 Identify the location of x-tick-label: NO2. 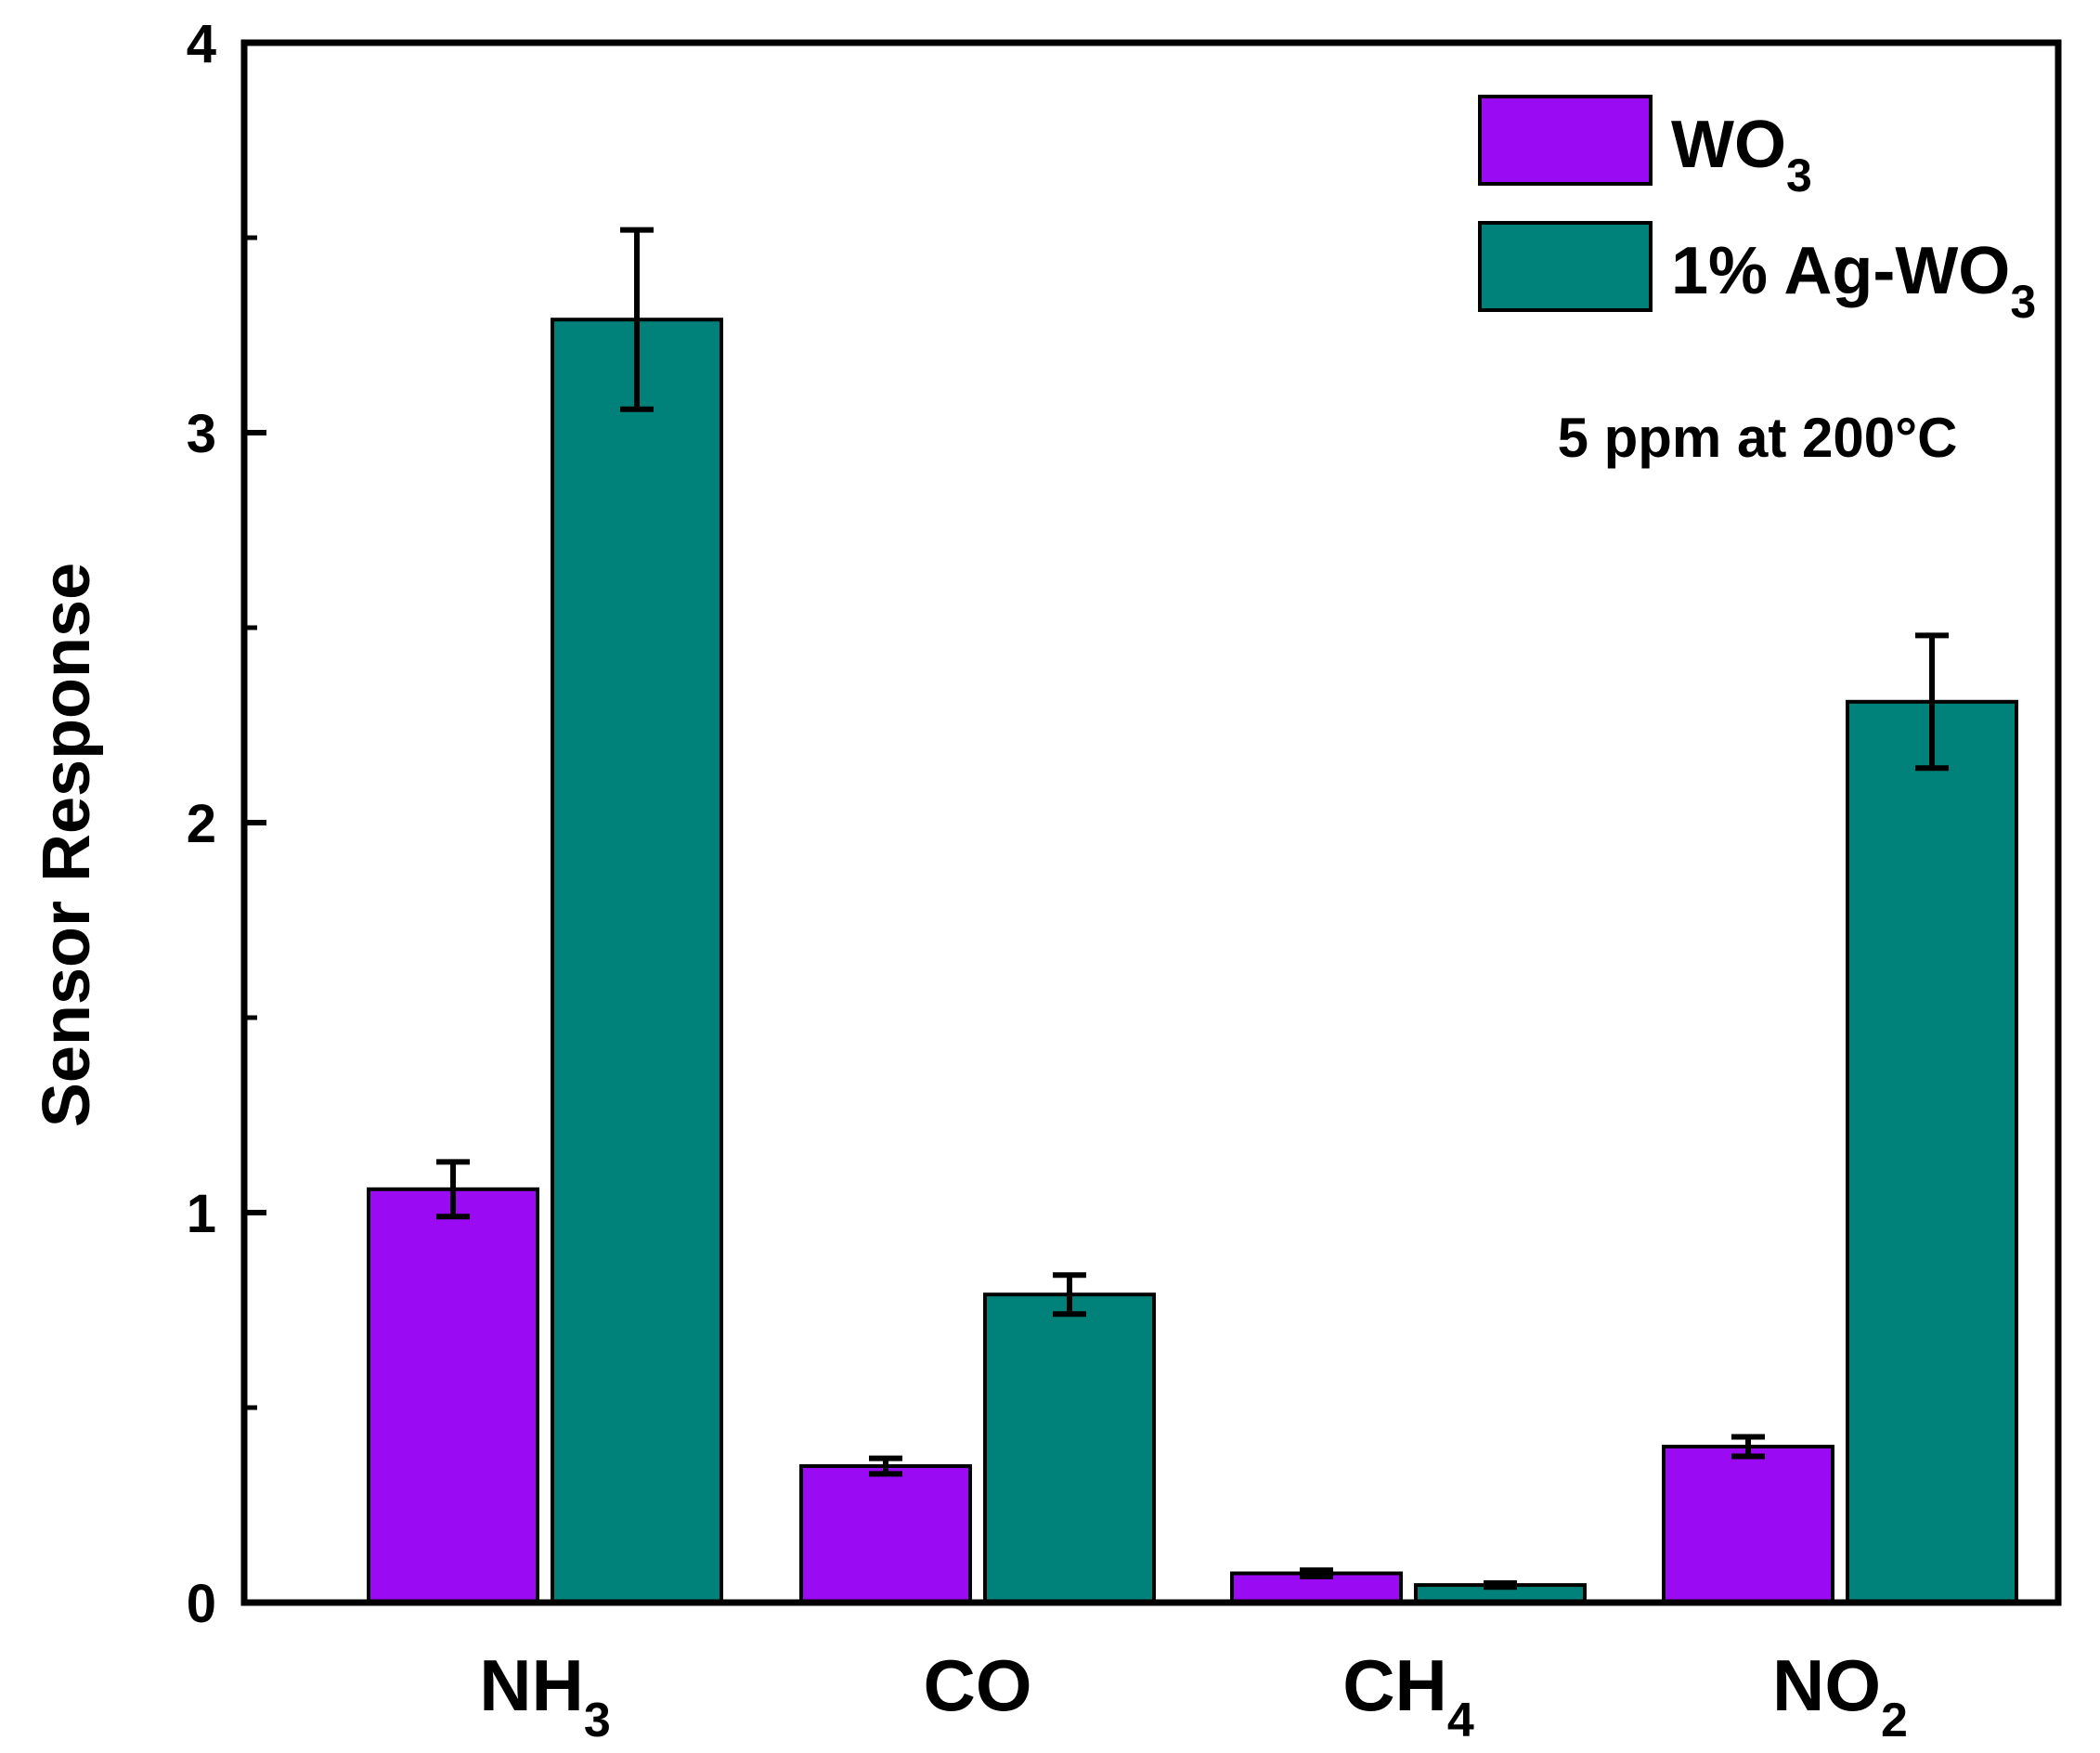
(1840, 1695).